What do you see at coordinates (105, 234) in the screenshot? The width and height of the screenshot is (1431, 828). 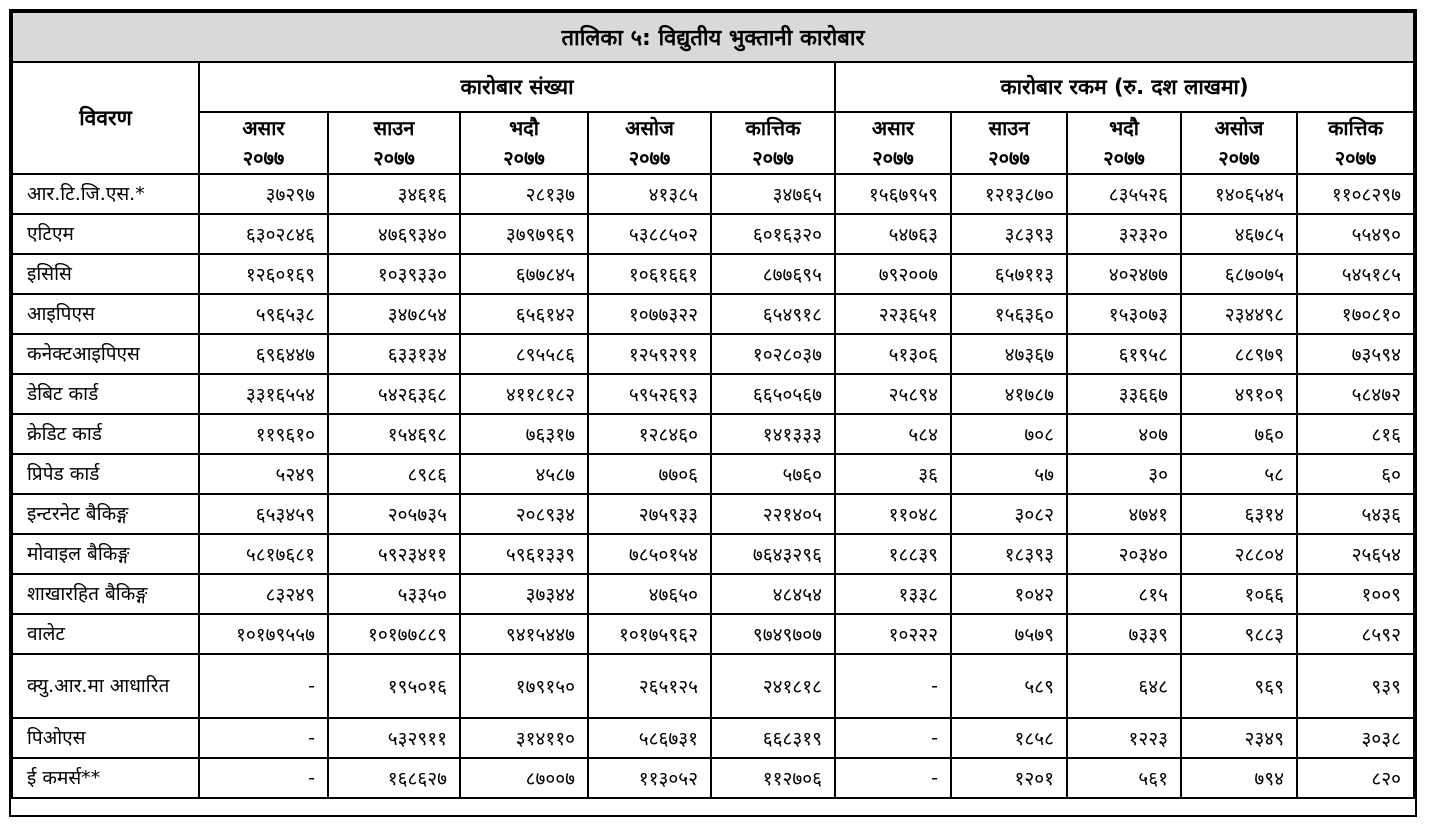 I see `row-label: एटिएम` at bounding box center [105, 234].